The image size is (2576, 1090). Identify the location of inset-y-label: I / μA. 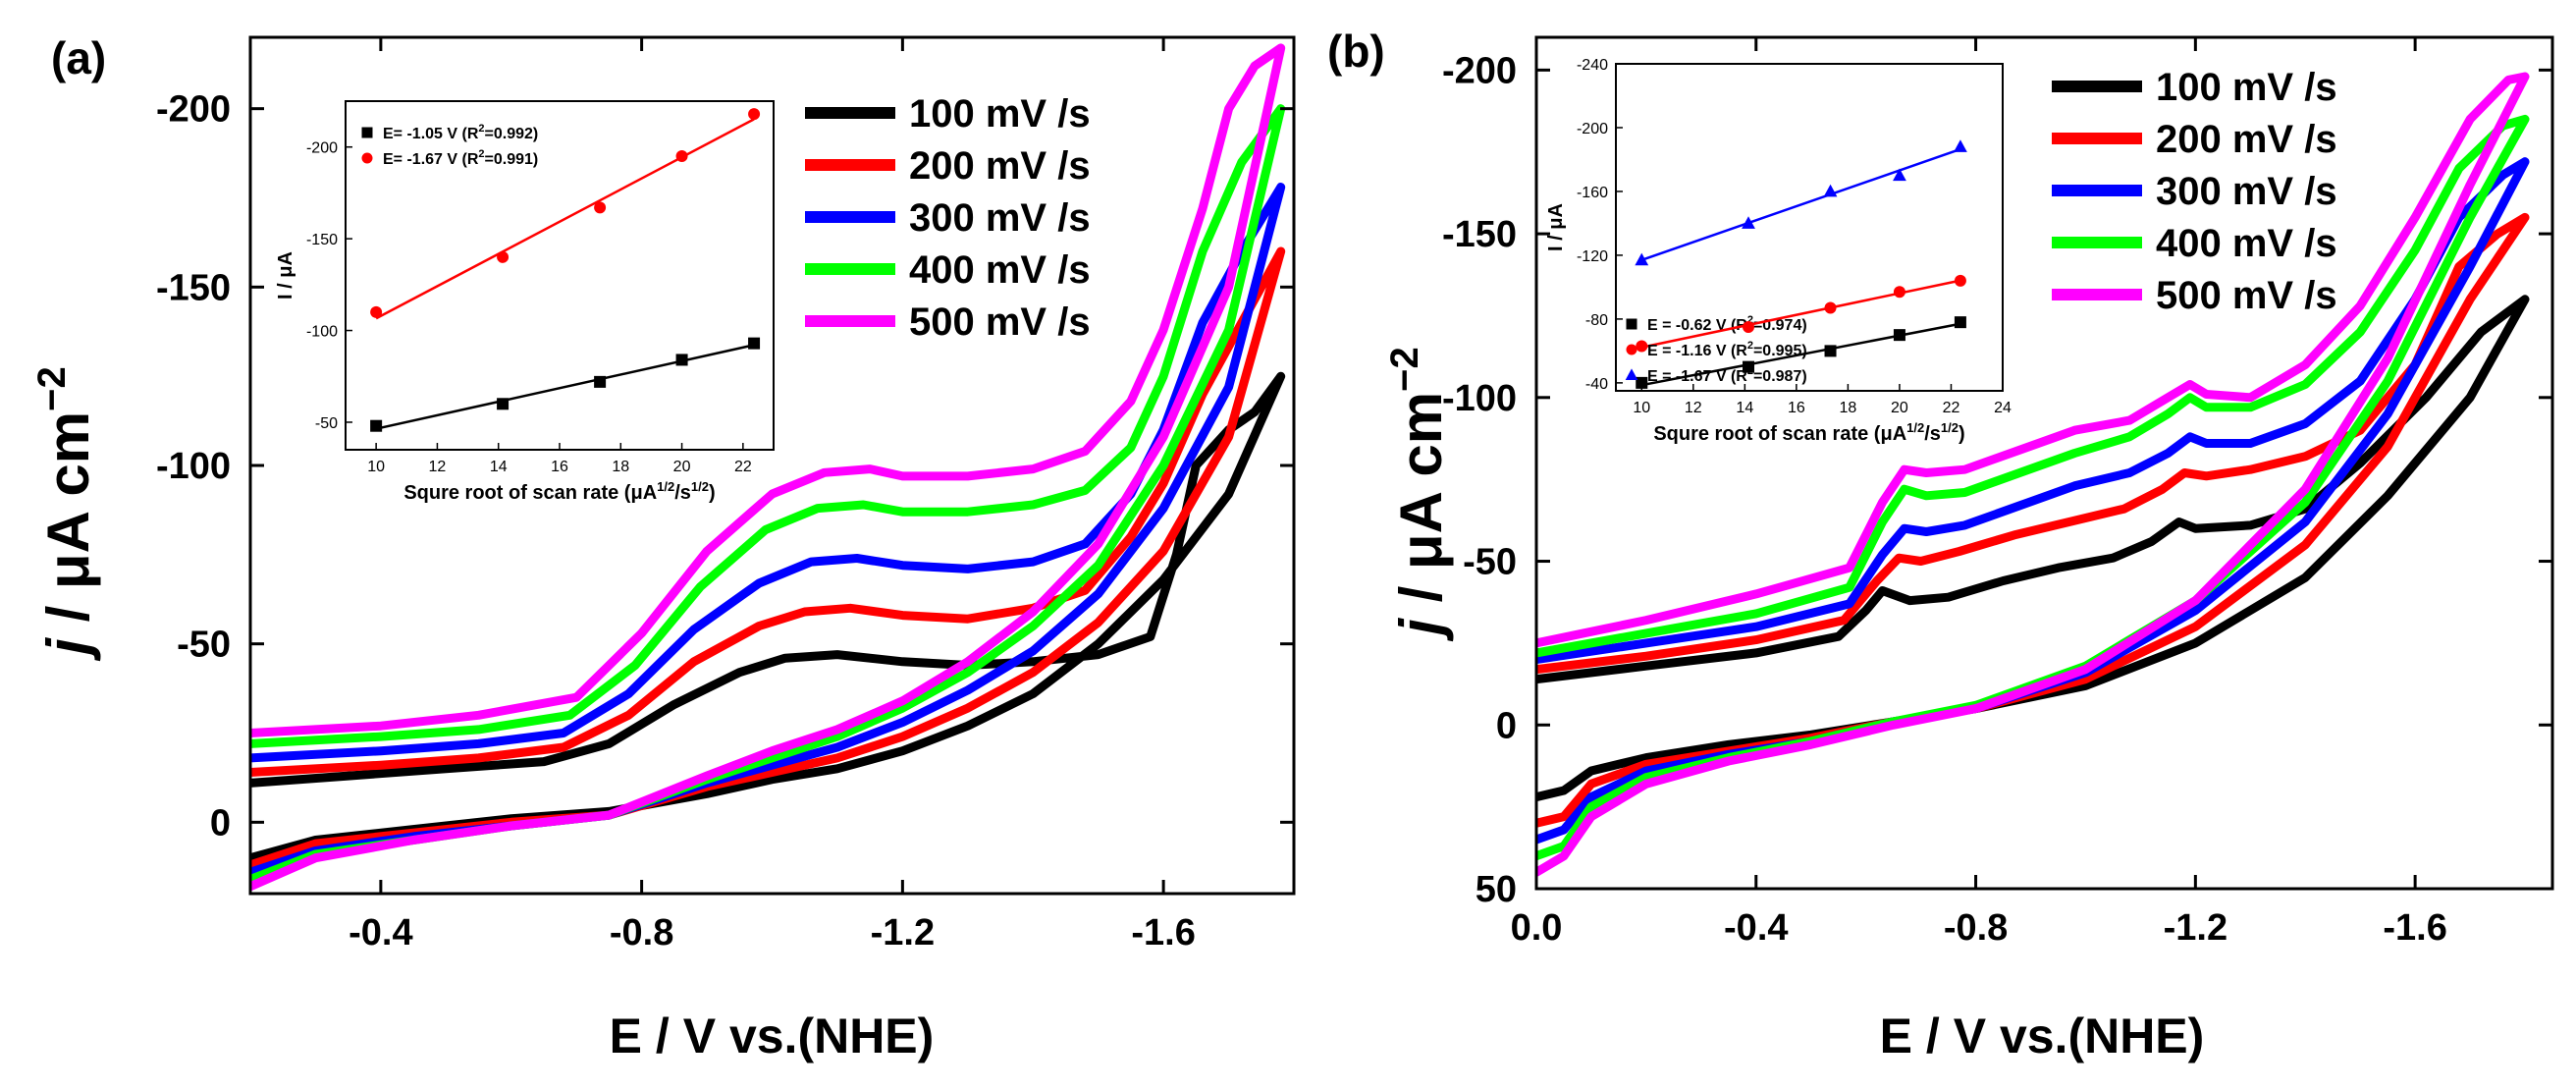
(285, 275).